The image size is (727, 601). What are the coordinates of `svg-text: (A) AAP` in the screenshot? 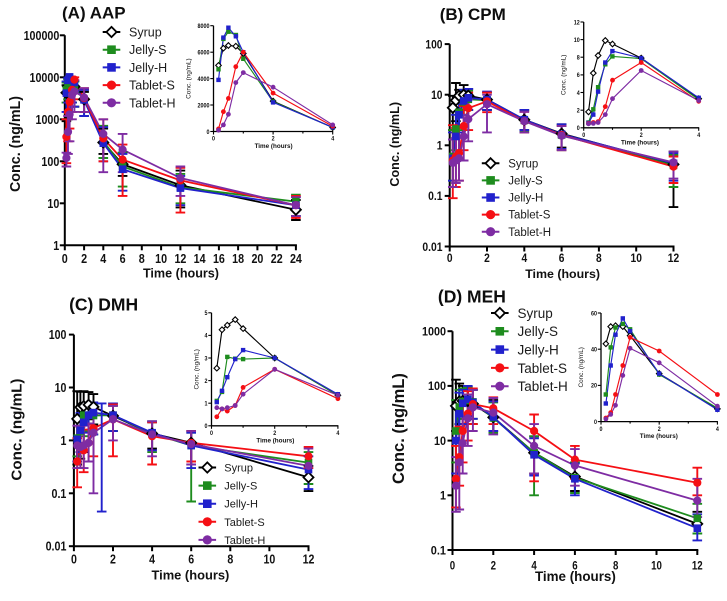 It's located at (94, 13).